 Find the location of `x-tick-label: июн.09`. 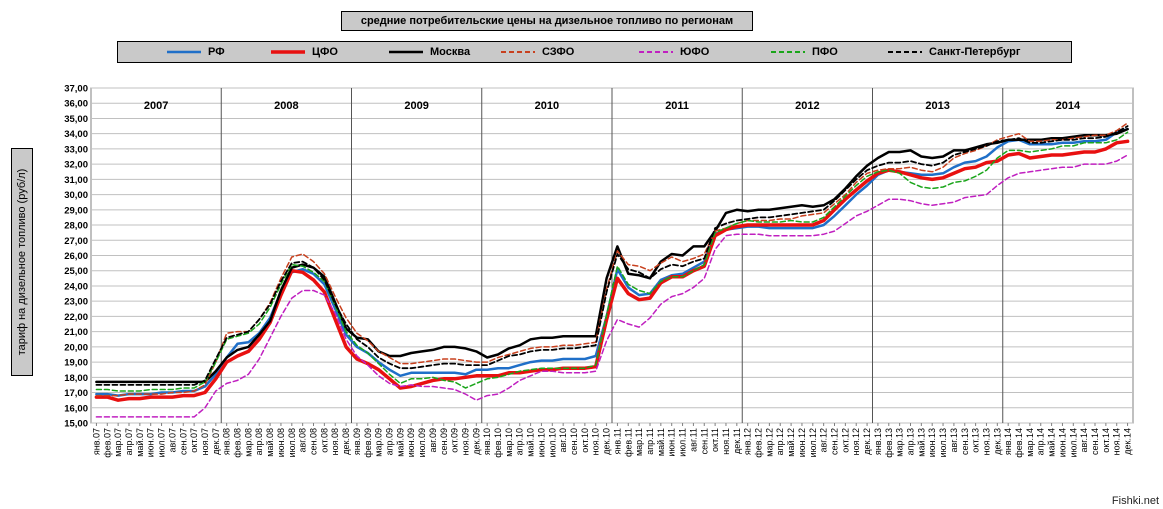

x-tick-label: июн.09 is located at coordinates (411, 442).